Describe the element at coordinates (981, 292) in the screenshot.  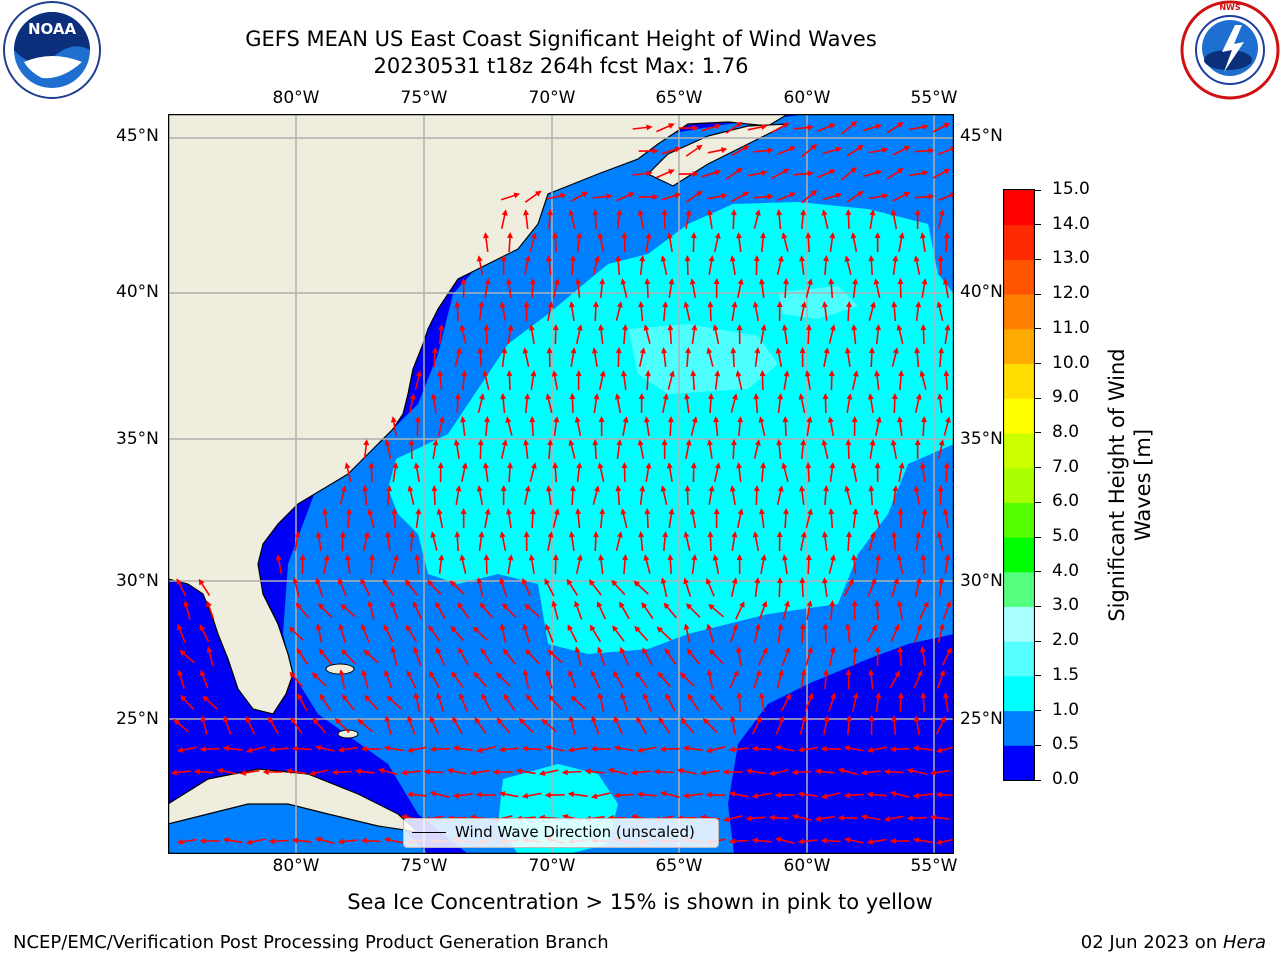
I see `lat-label-right: 40°N` at that location.